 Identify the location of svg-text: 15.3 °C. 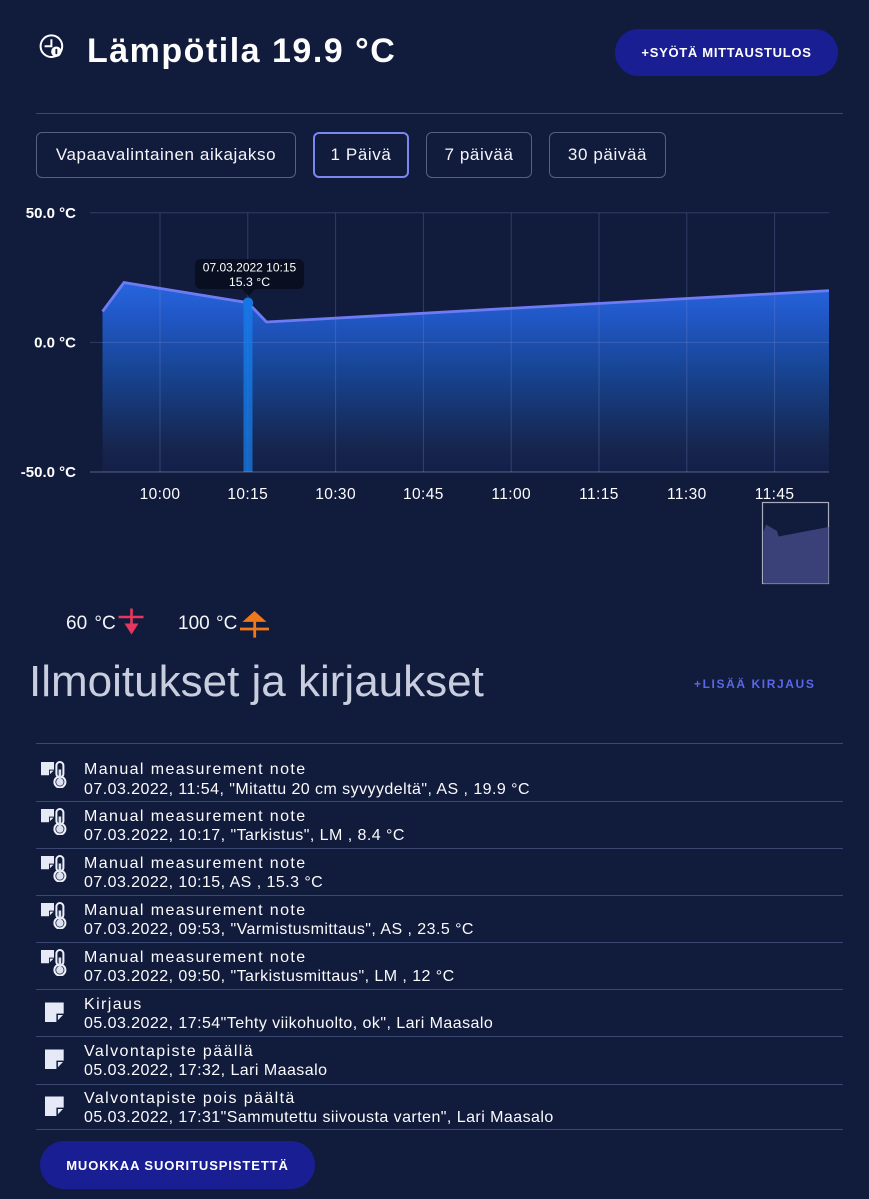
(249, 282).